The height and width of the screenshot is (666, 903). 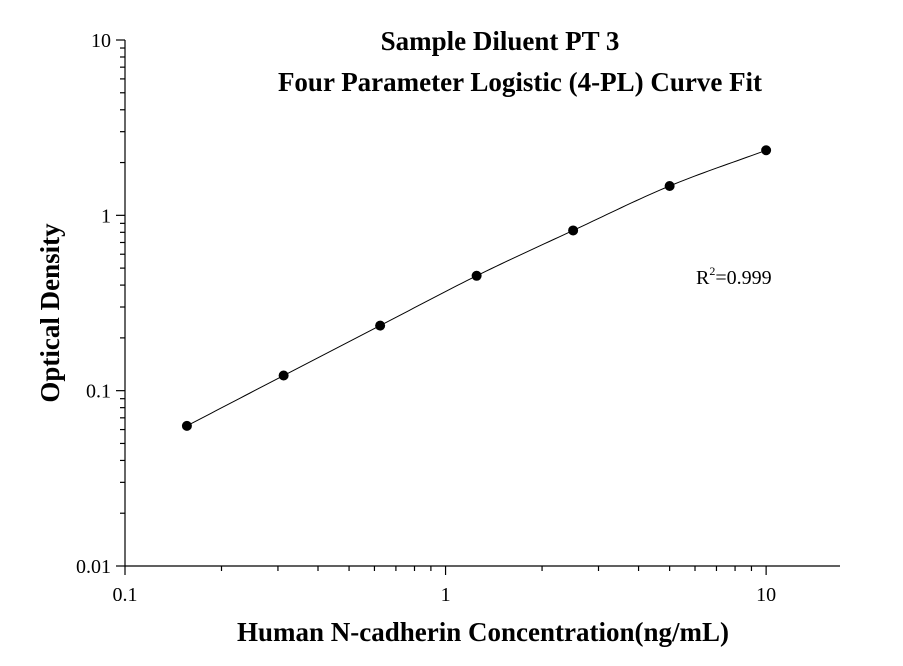 I want to click on x-axis-label: Human N-cadherin Concentration(ng/mL), so click(x=483, y=632).